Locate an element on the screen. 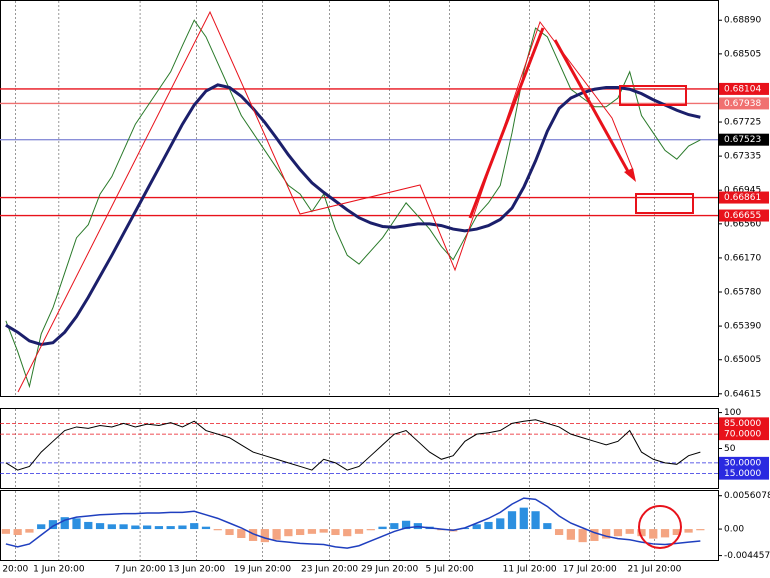  x-tick-label: 11 Jul 20:00 is located at coordinates (530, 570).